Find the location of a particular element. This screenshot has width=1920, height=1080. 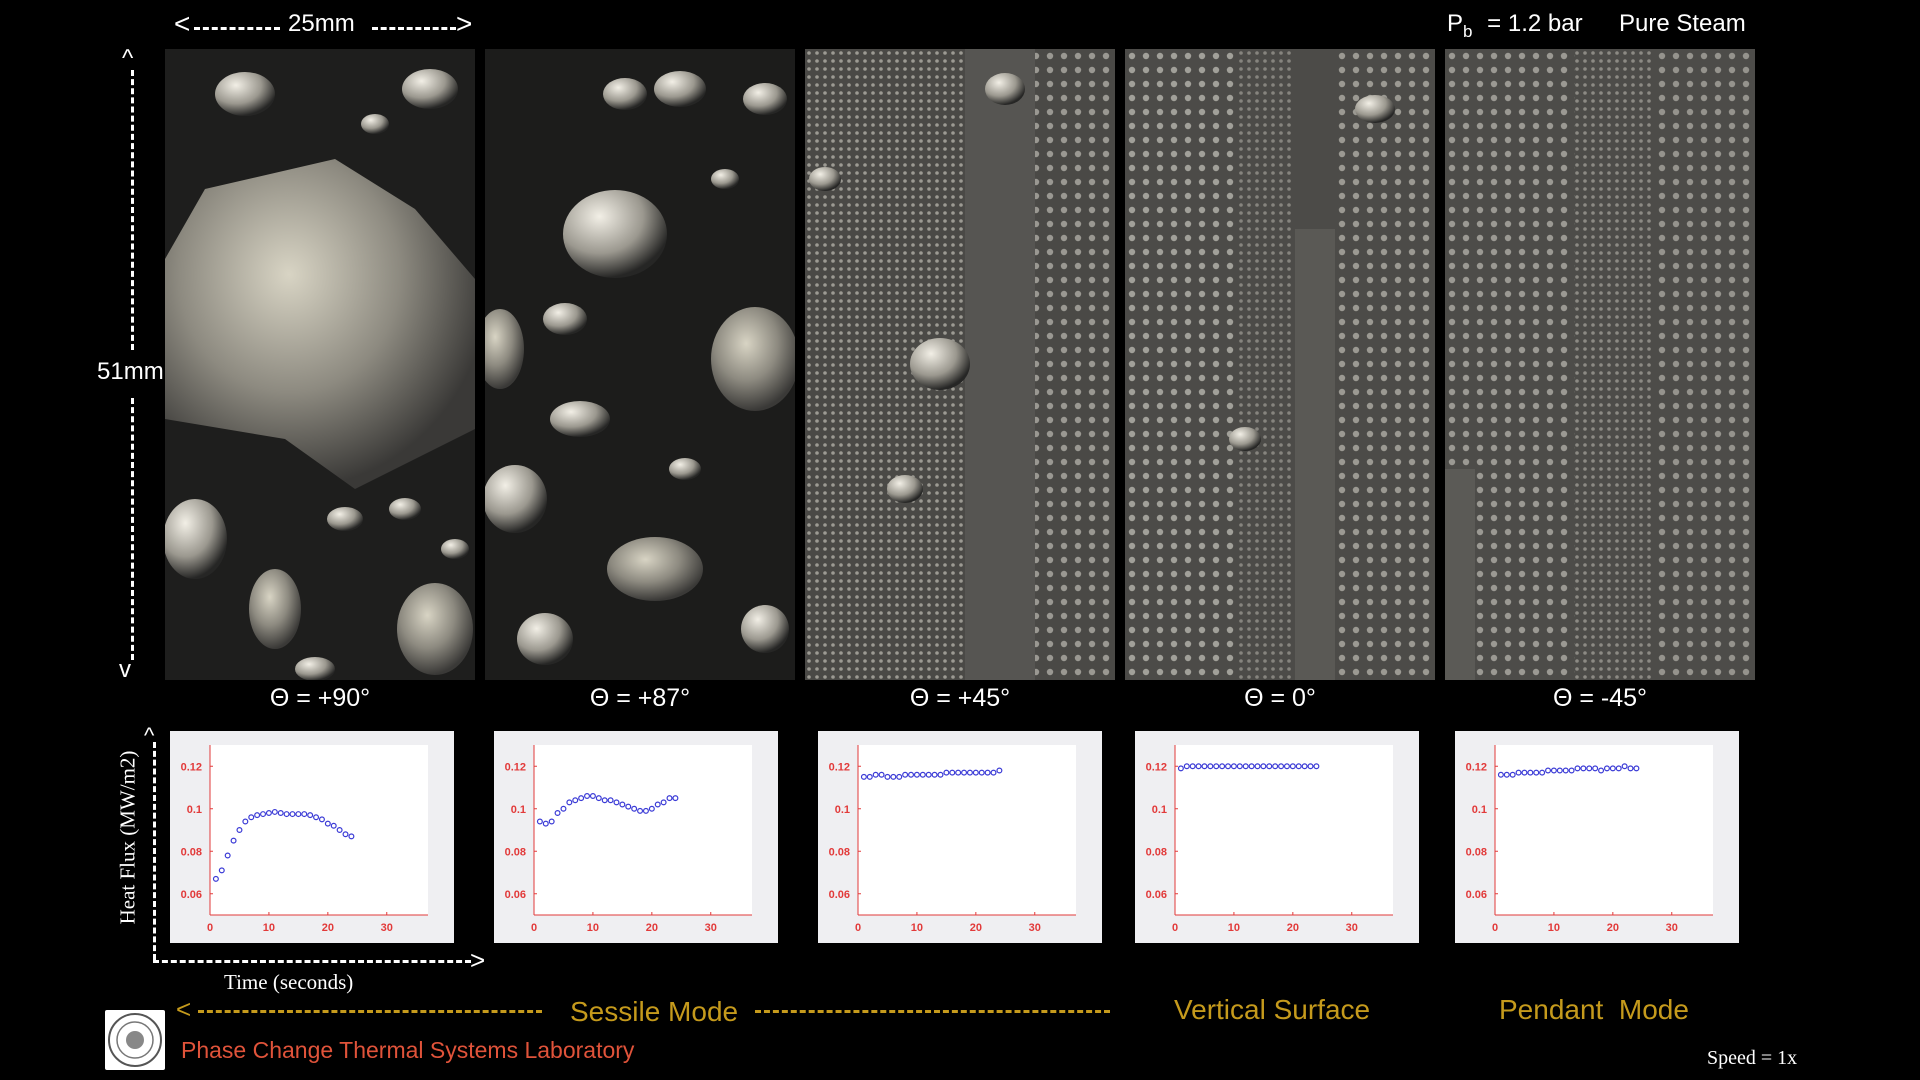

pressure-symbol: P is located at coordinates (1455, 23).